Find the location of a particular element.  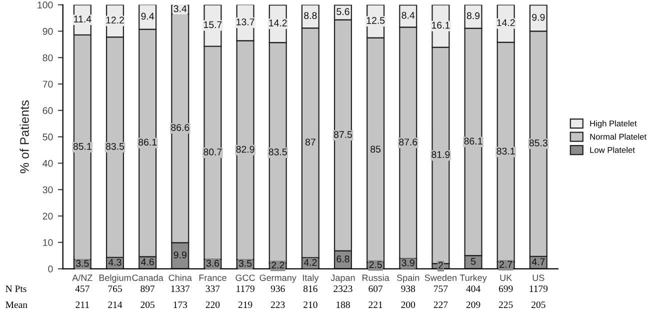

y-tick-label: 70 is located at coordinates (47, 84).